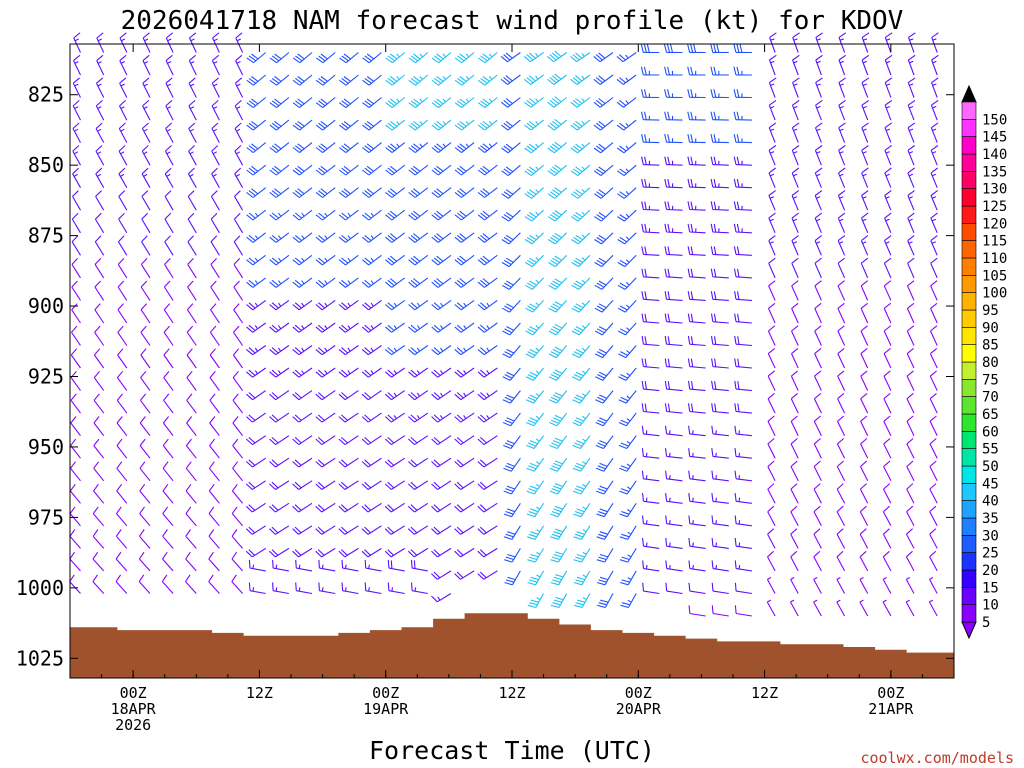  Describe the element at coordinates (994, 120) in the screenshot. I see `colorbar-label: 150` at that location.